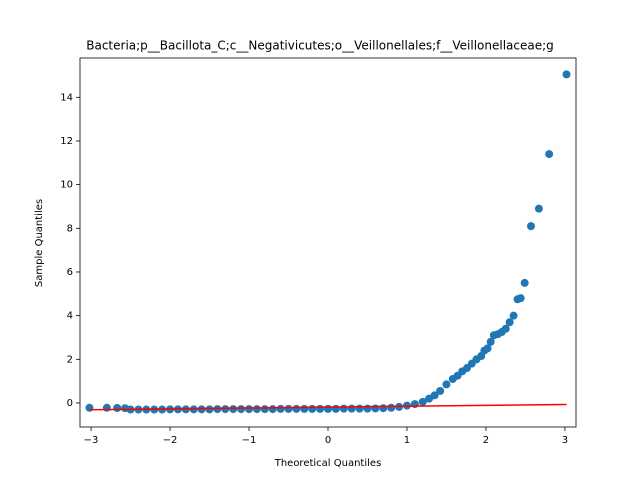 This screenshot has width=640, height=480. What do you see at coordinates (249, 440) in the screenshot?
I see `x-tick-label: −1` at bounding box center [249, 440].